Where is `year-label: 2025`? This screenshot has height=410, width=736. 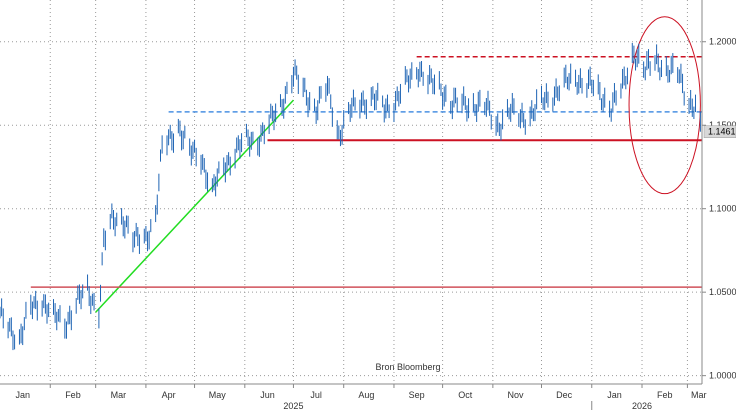
year-label: 2025 is located at coordinates (293, 405).